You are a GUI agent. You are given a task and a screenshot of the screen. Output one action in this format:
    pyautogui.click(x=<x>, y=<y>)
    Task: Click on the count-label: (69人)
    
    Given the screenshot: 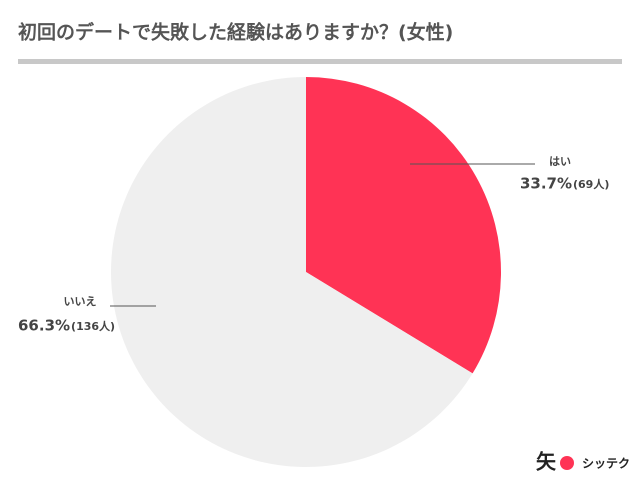 What is the action you would take?
    pyautogui.click(x=591, y=184)
    